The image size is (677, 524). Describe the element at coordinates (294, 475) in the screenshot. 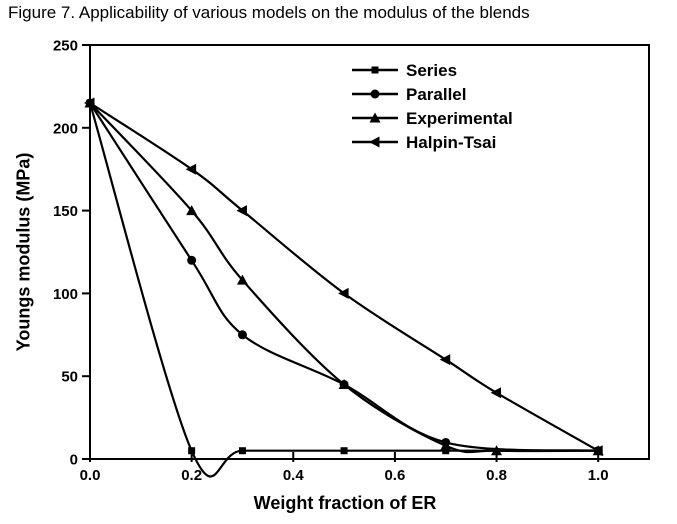

I see `x-tick-label: 0.4` at that location.